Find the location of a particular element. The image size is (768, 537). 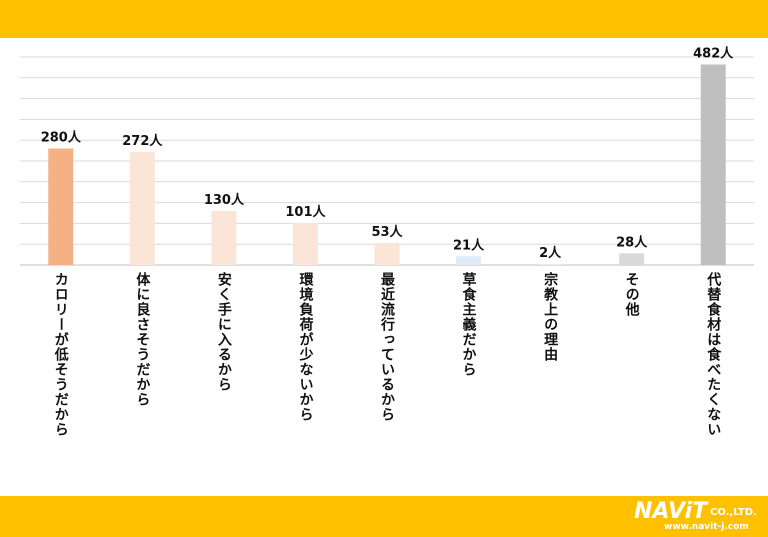

data-label: 272人 is located at coordinates (142, 141).